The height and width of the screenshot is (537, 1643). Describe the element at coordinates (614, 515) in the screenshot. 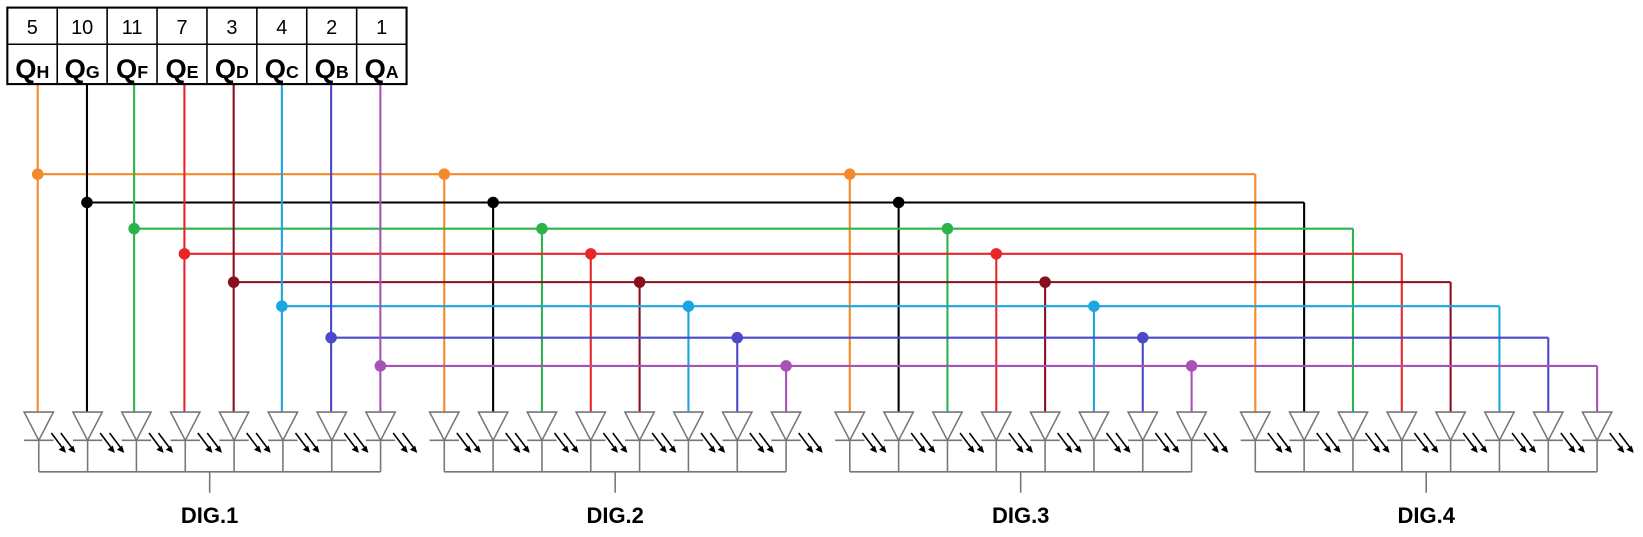

I see `digit-label: DIG.2` at that location.